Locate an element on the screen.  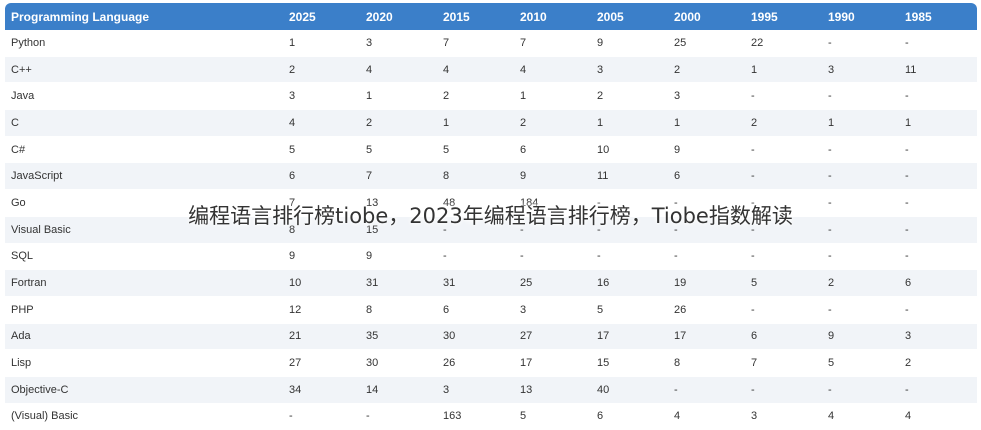
table-row: Python 1 3 7 7 9 25 22- - is located at coordinates (491, 43).